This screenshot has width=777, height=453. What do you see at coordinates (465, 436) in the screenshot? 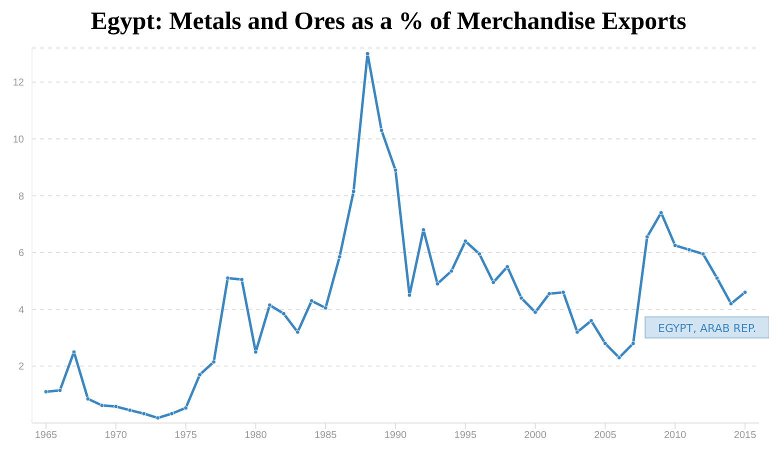
I see `x-tick-label: 1995` at bounding box center [465, 436].